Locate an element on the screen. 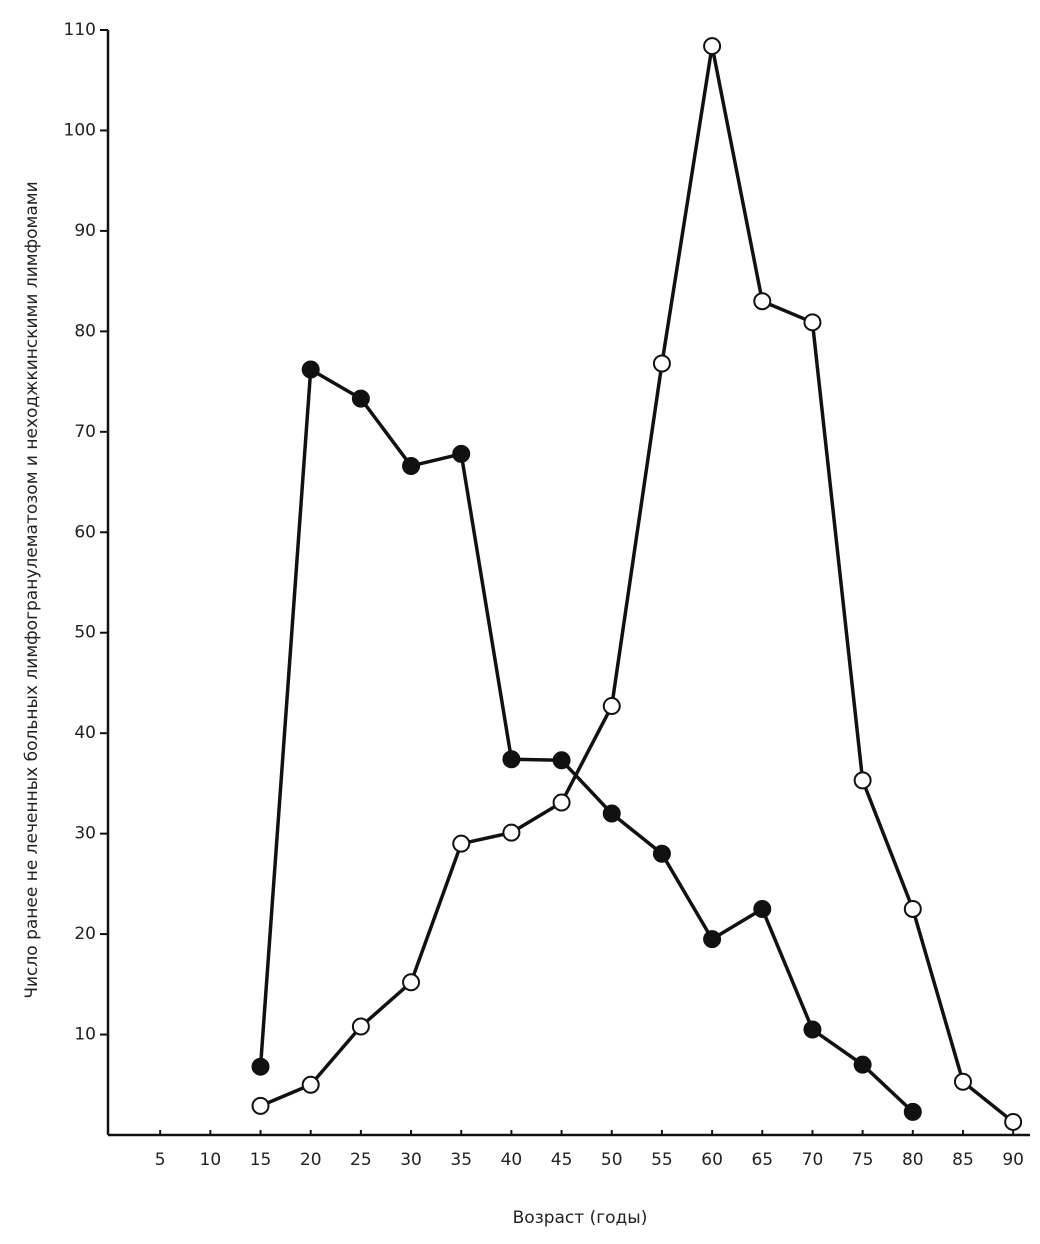 This screenshot has width=1040, height=1244. x-tick-label: 50 is located at coordinates (612, 1160).